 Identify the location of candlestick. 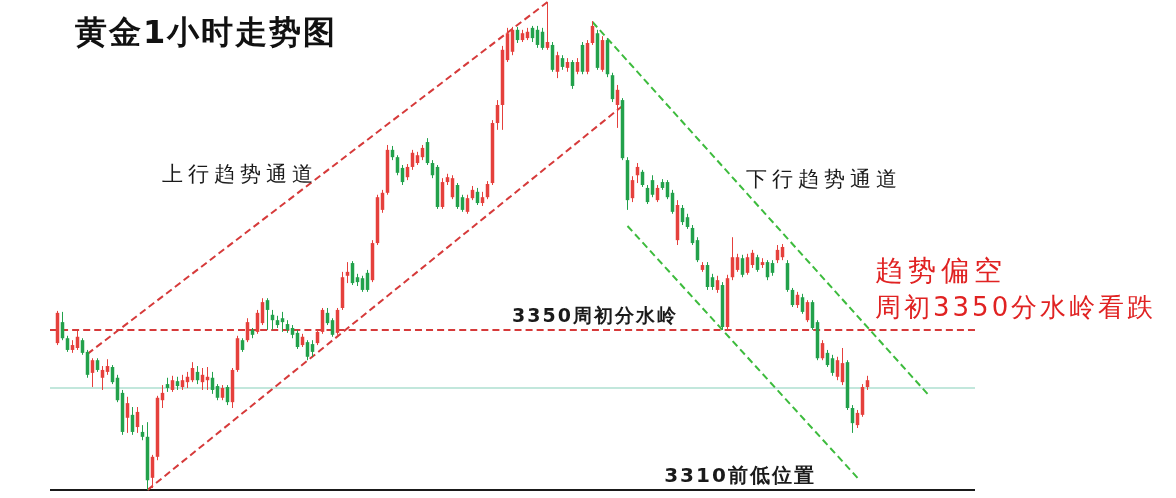
(547, 26).